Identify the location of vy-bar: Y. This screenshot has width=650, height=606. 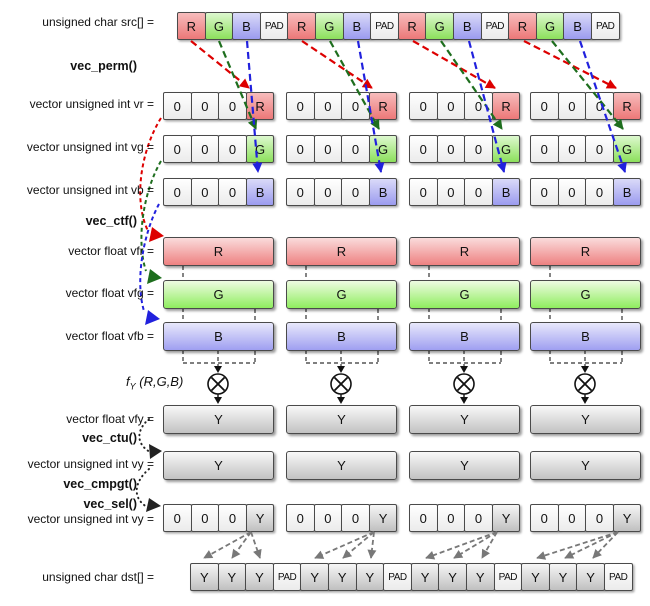
(464, 465).